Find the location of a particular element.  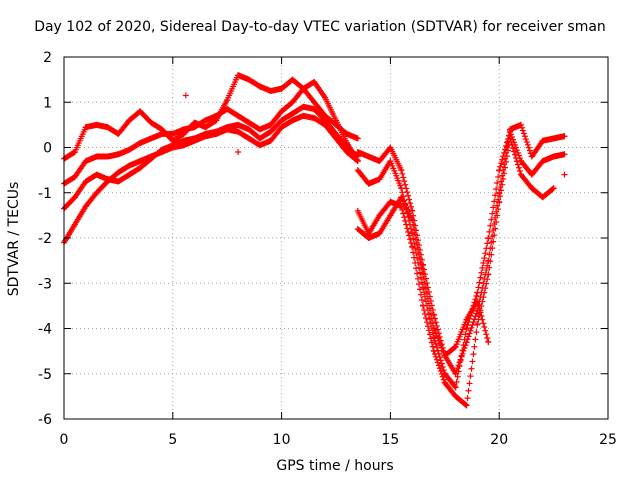

y-tick-label: 2 is located at coordinates (47, 58).